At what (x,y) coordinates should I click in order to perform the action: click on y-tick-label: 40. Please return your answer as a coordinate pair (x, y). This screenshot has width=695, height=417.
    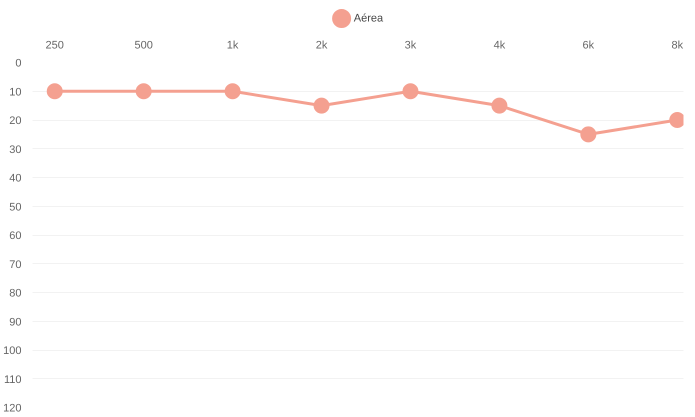
    Looking at the image, I should click on (15, 178).